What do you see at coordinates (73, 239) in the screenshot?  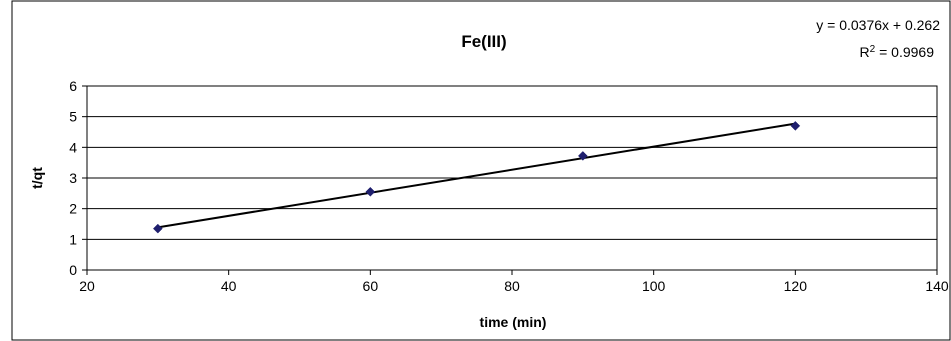 I see `y-tick-label-1: 1` at bounding box center [73, 239].